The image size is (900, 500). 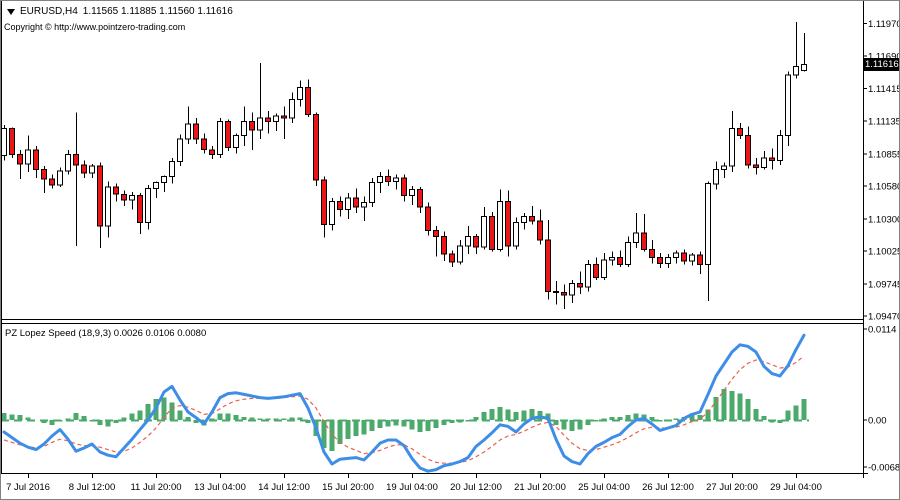 I want to click on indicator-axis: 0.0114 0.00 -0.0068, so click(x=881, y=399).